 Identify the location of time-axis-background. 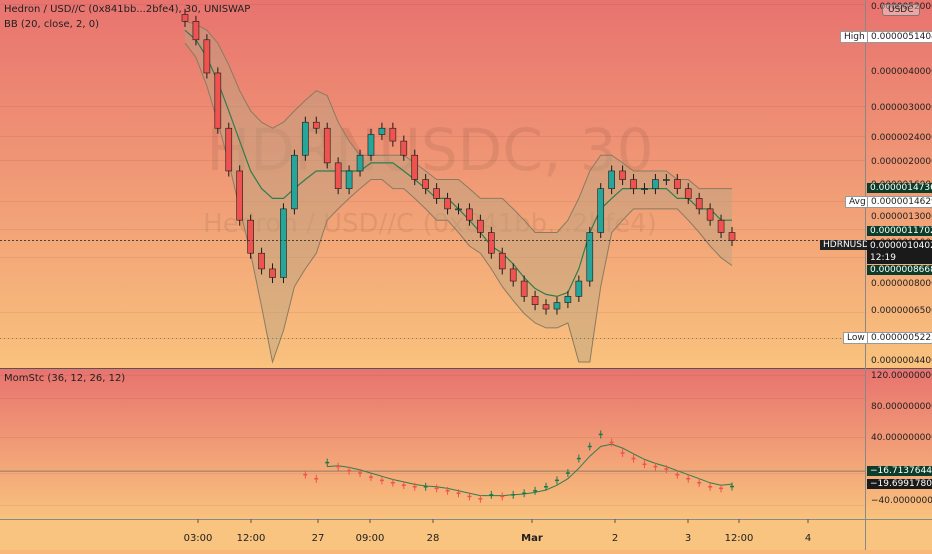
(466, 534).